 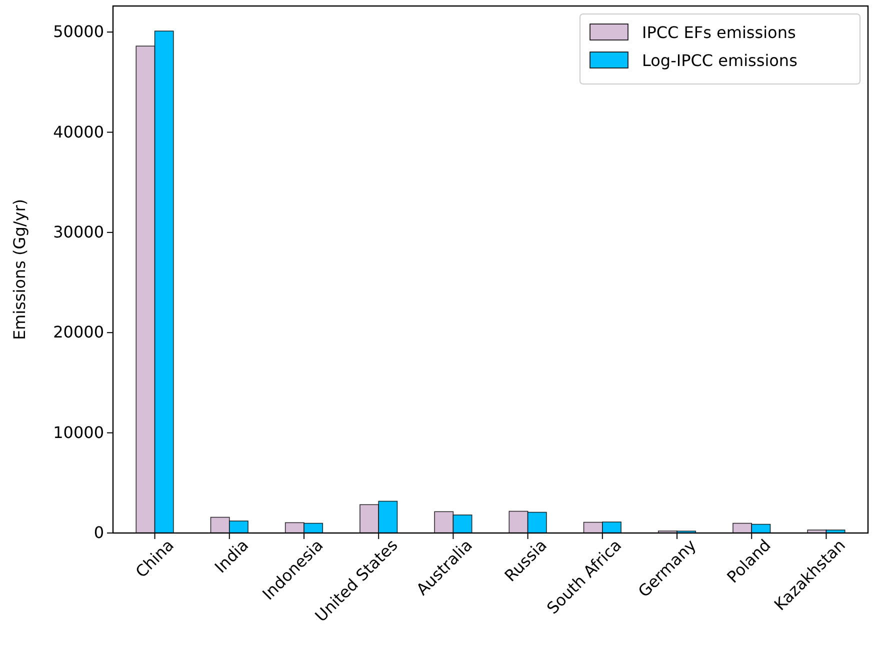 What do you see at coordinates (19, 269) in the screenshot?
I see `y-axis-title: Emissions (Gg/yr)` at bounding box center [19, 269].